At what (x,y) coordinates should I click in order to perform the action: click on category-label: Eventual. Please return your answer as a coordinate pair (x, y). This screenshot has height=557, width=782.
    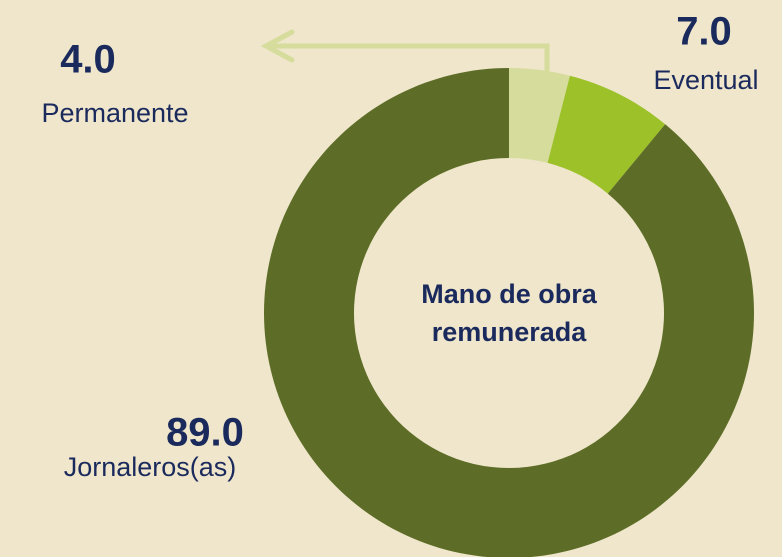
    Looking at the image, I should click on (705, 80).